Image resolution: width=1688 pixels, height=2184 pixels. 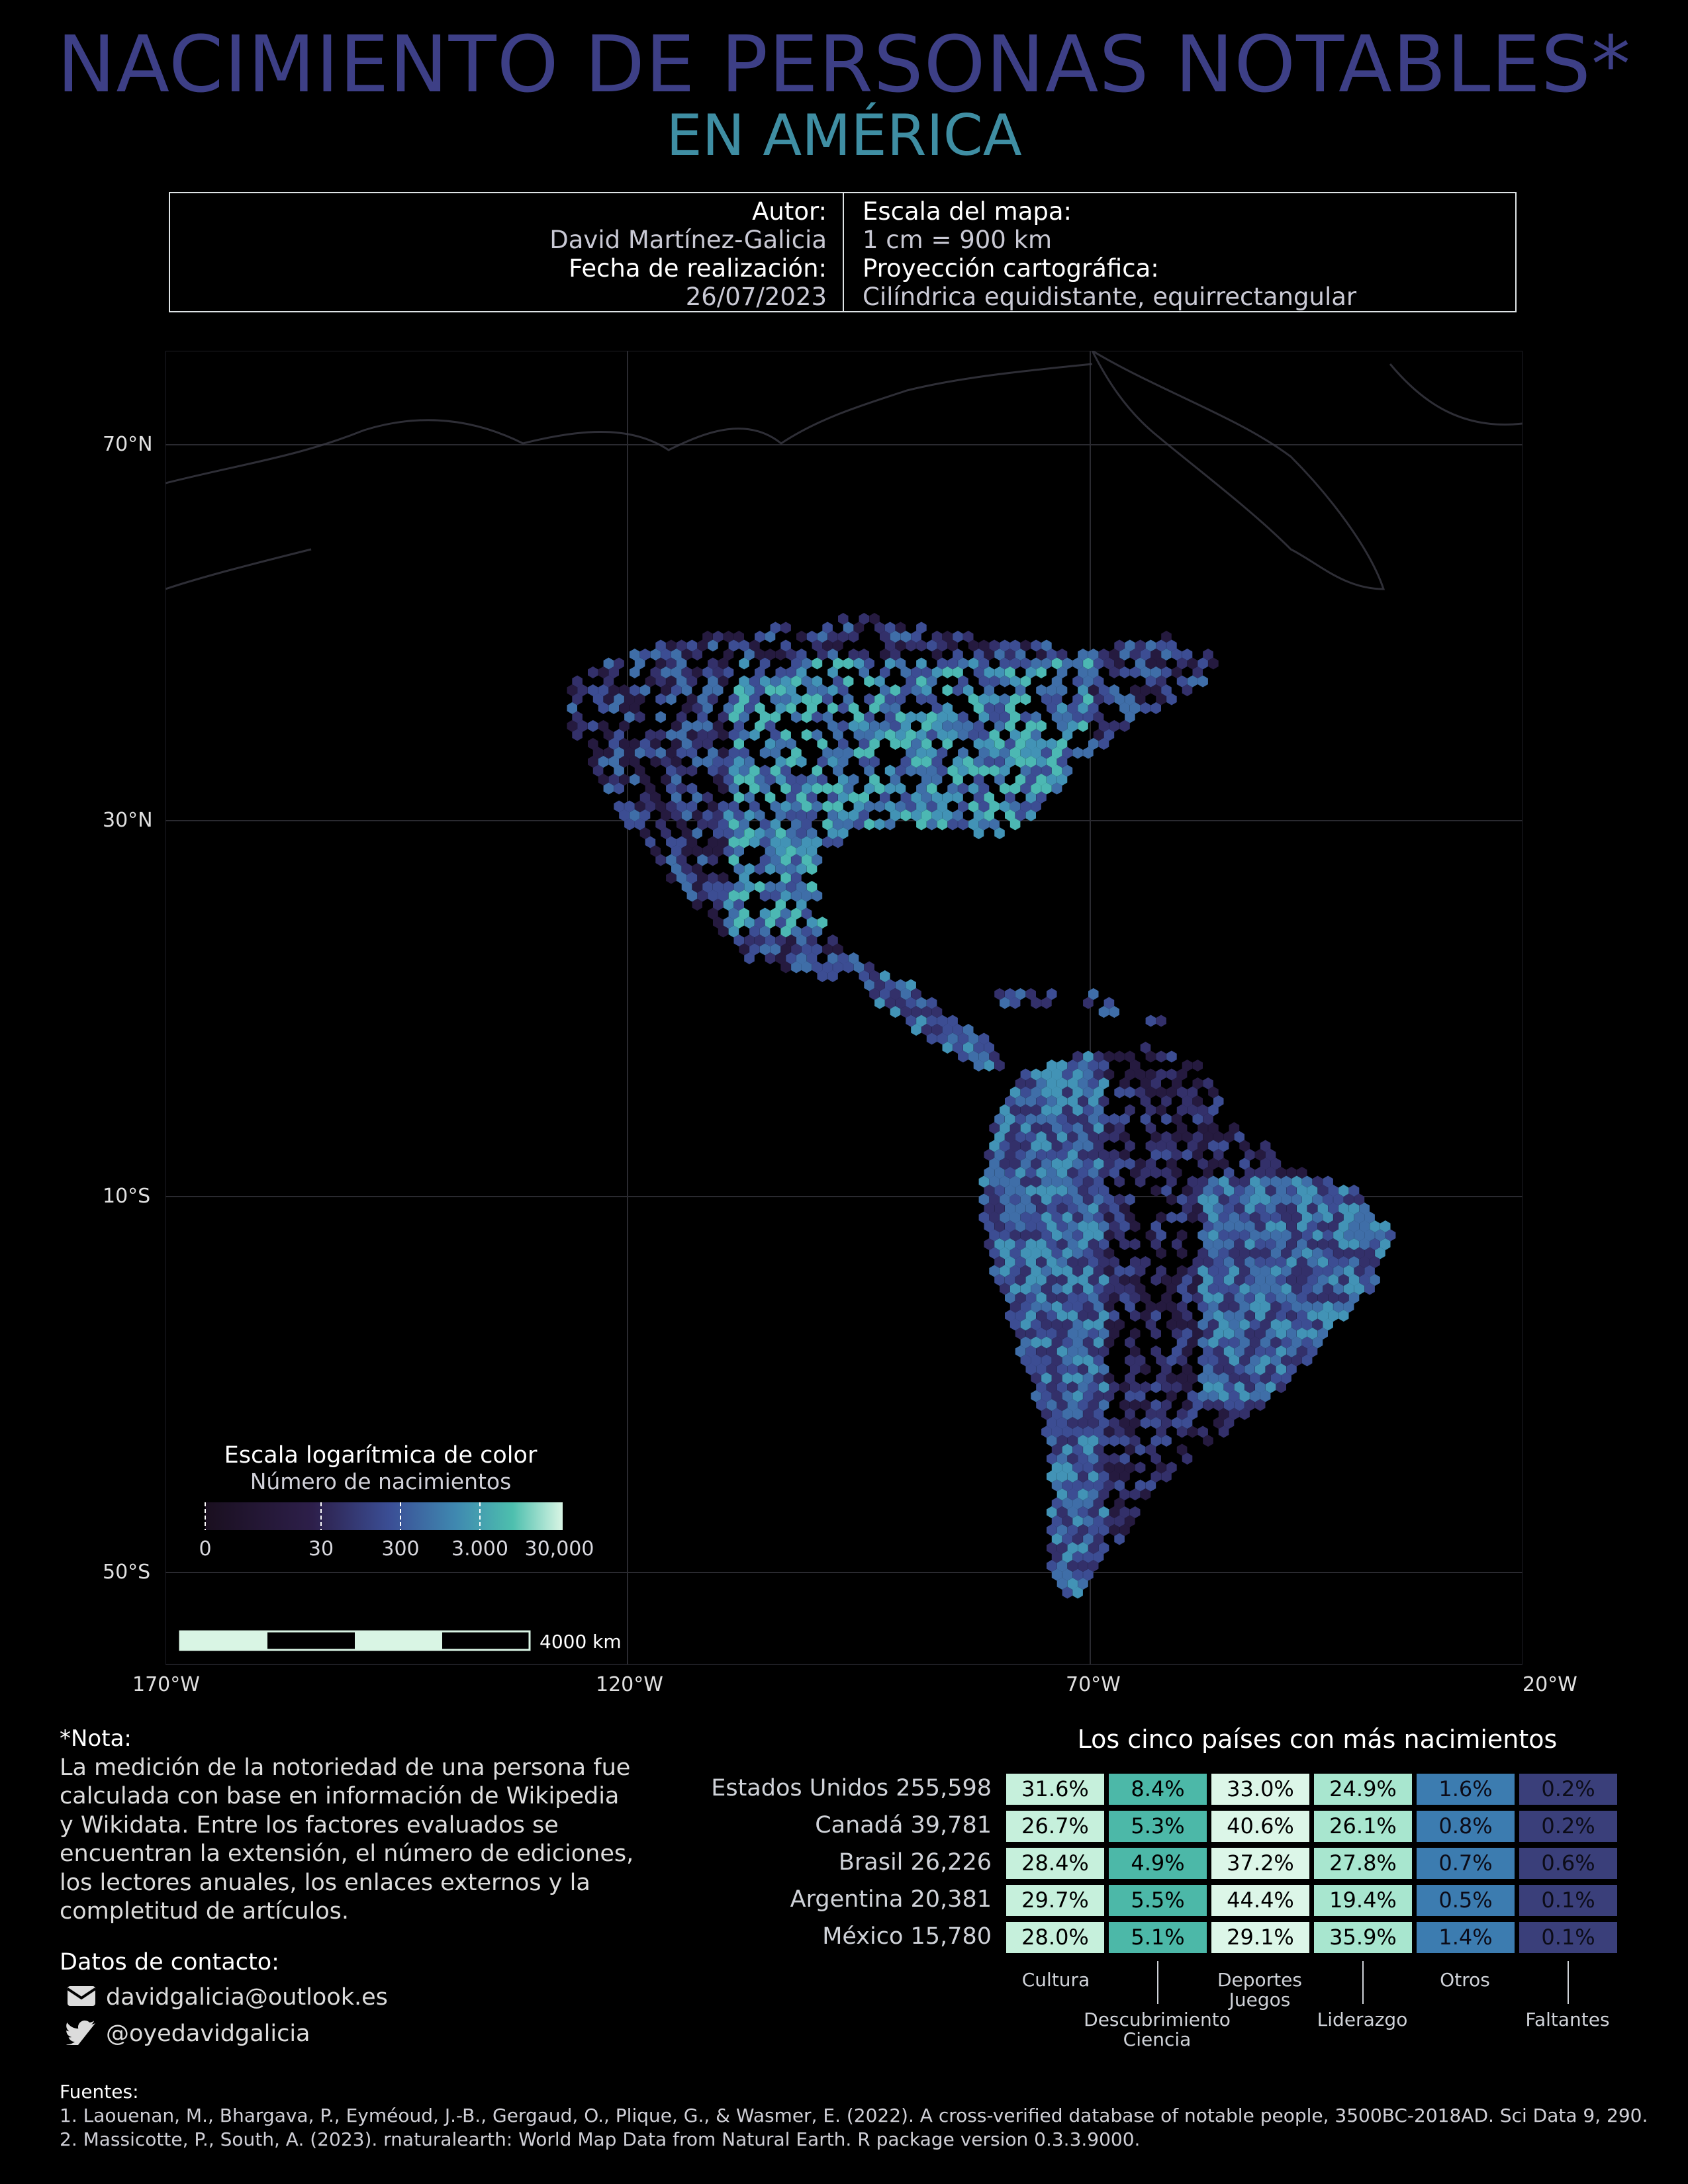 I want to click on table-cell: 0.5%, so click(x=1466, y=1900).